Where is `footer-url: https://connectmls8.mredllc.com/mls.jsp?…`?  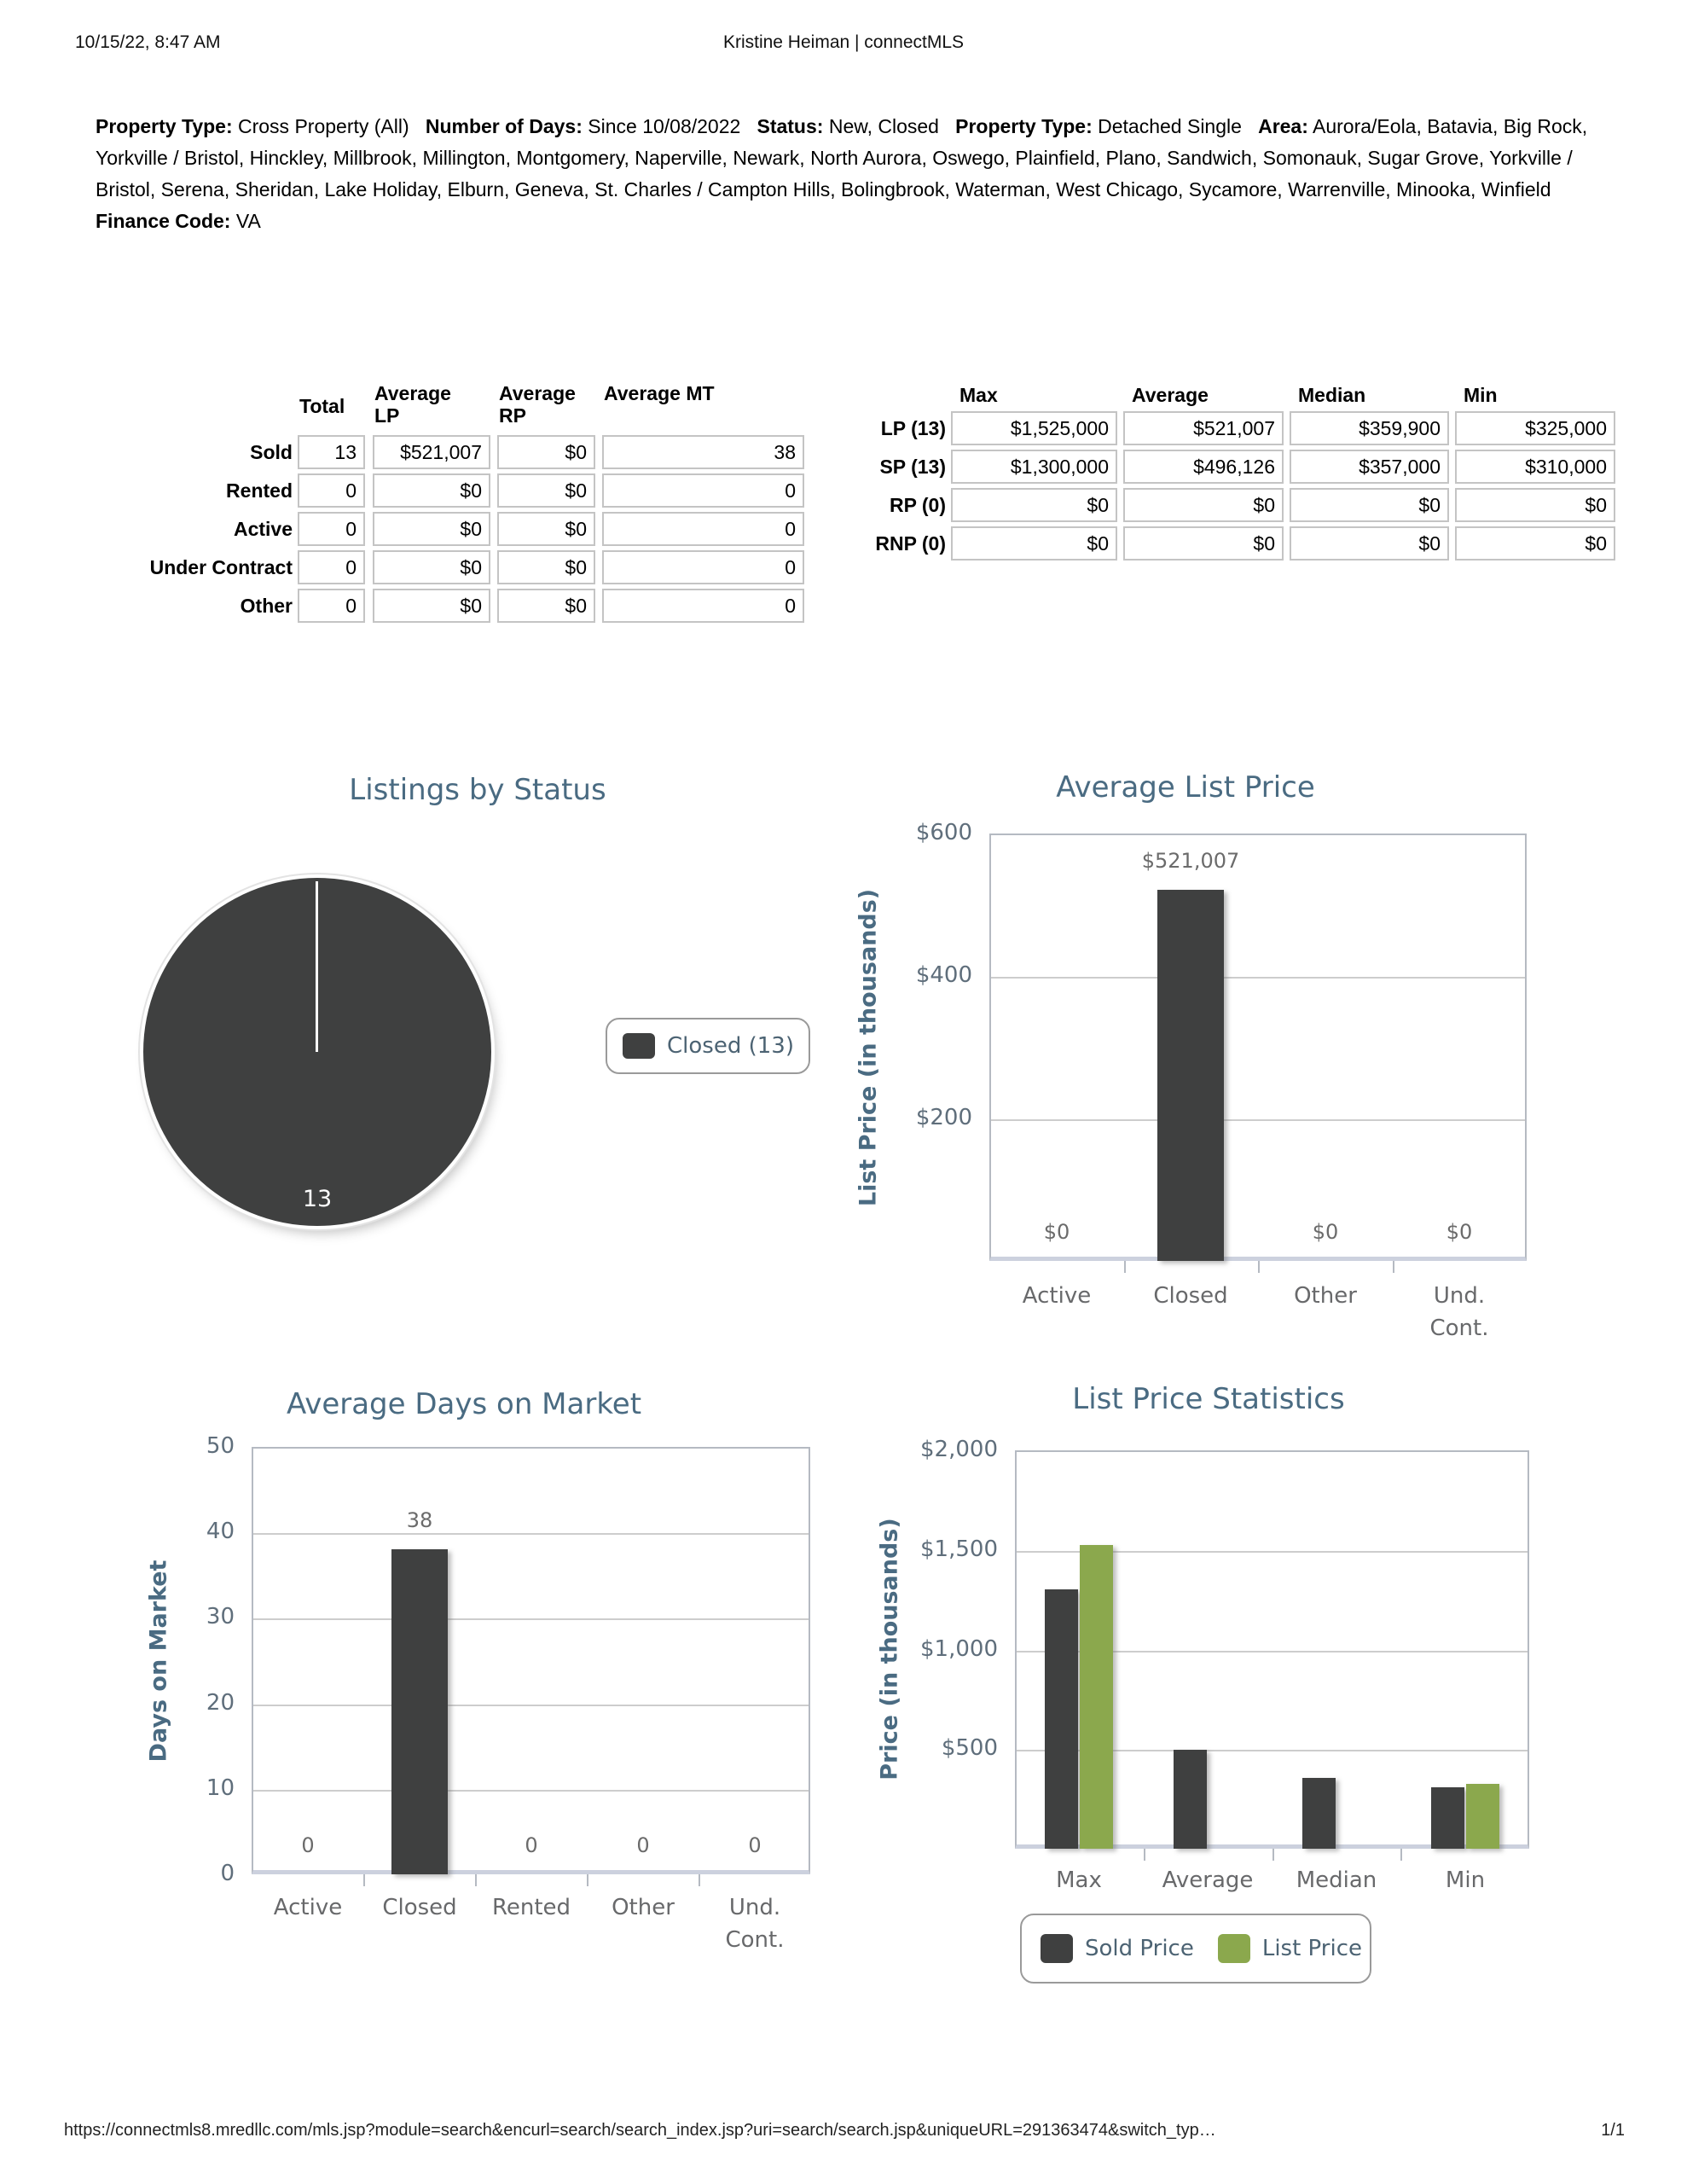
footer-url: https://connectmls8.mredllc.com/mls.jsp?… is located at coordinates (640, 2131).